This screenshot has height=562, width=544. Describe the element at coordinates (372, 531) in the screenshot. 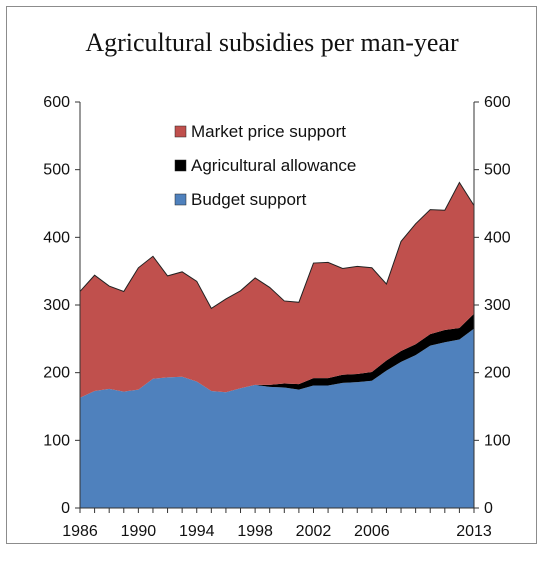

I see `x-tick-label: 2006` at that location.